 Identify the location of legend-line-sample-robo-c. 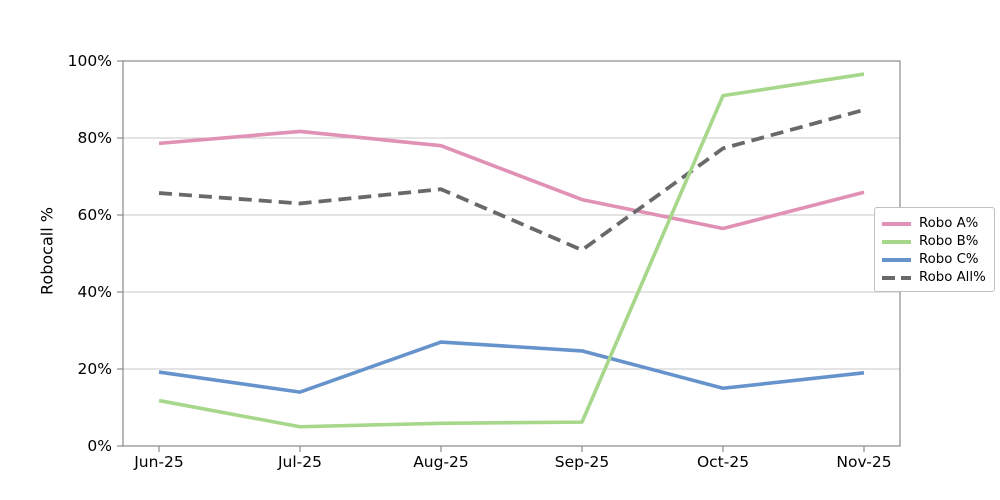
(896, 259).